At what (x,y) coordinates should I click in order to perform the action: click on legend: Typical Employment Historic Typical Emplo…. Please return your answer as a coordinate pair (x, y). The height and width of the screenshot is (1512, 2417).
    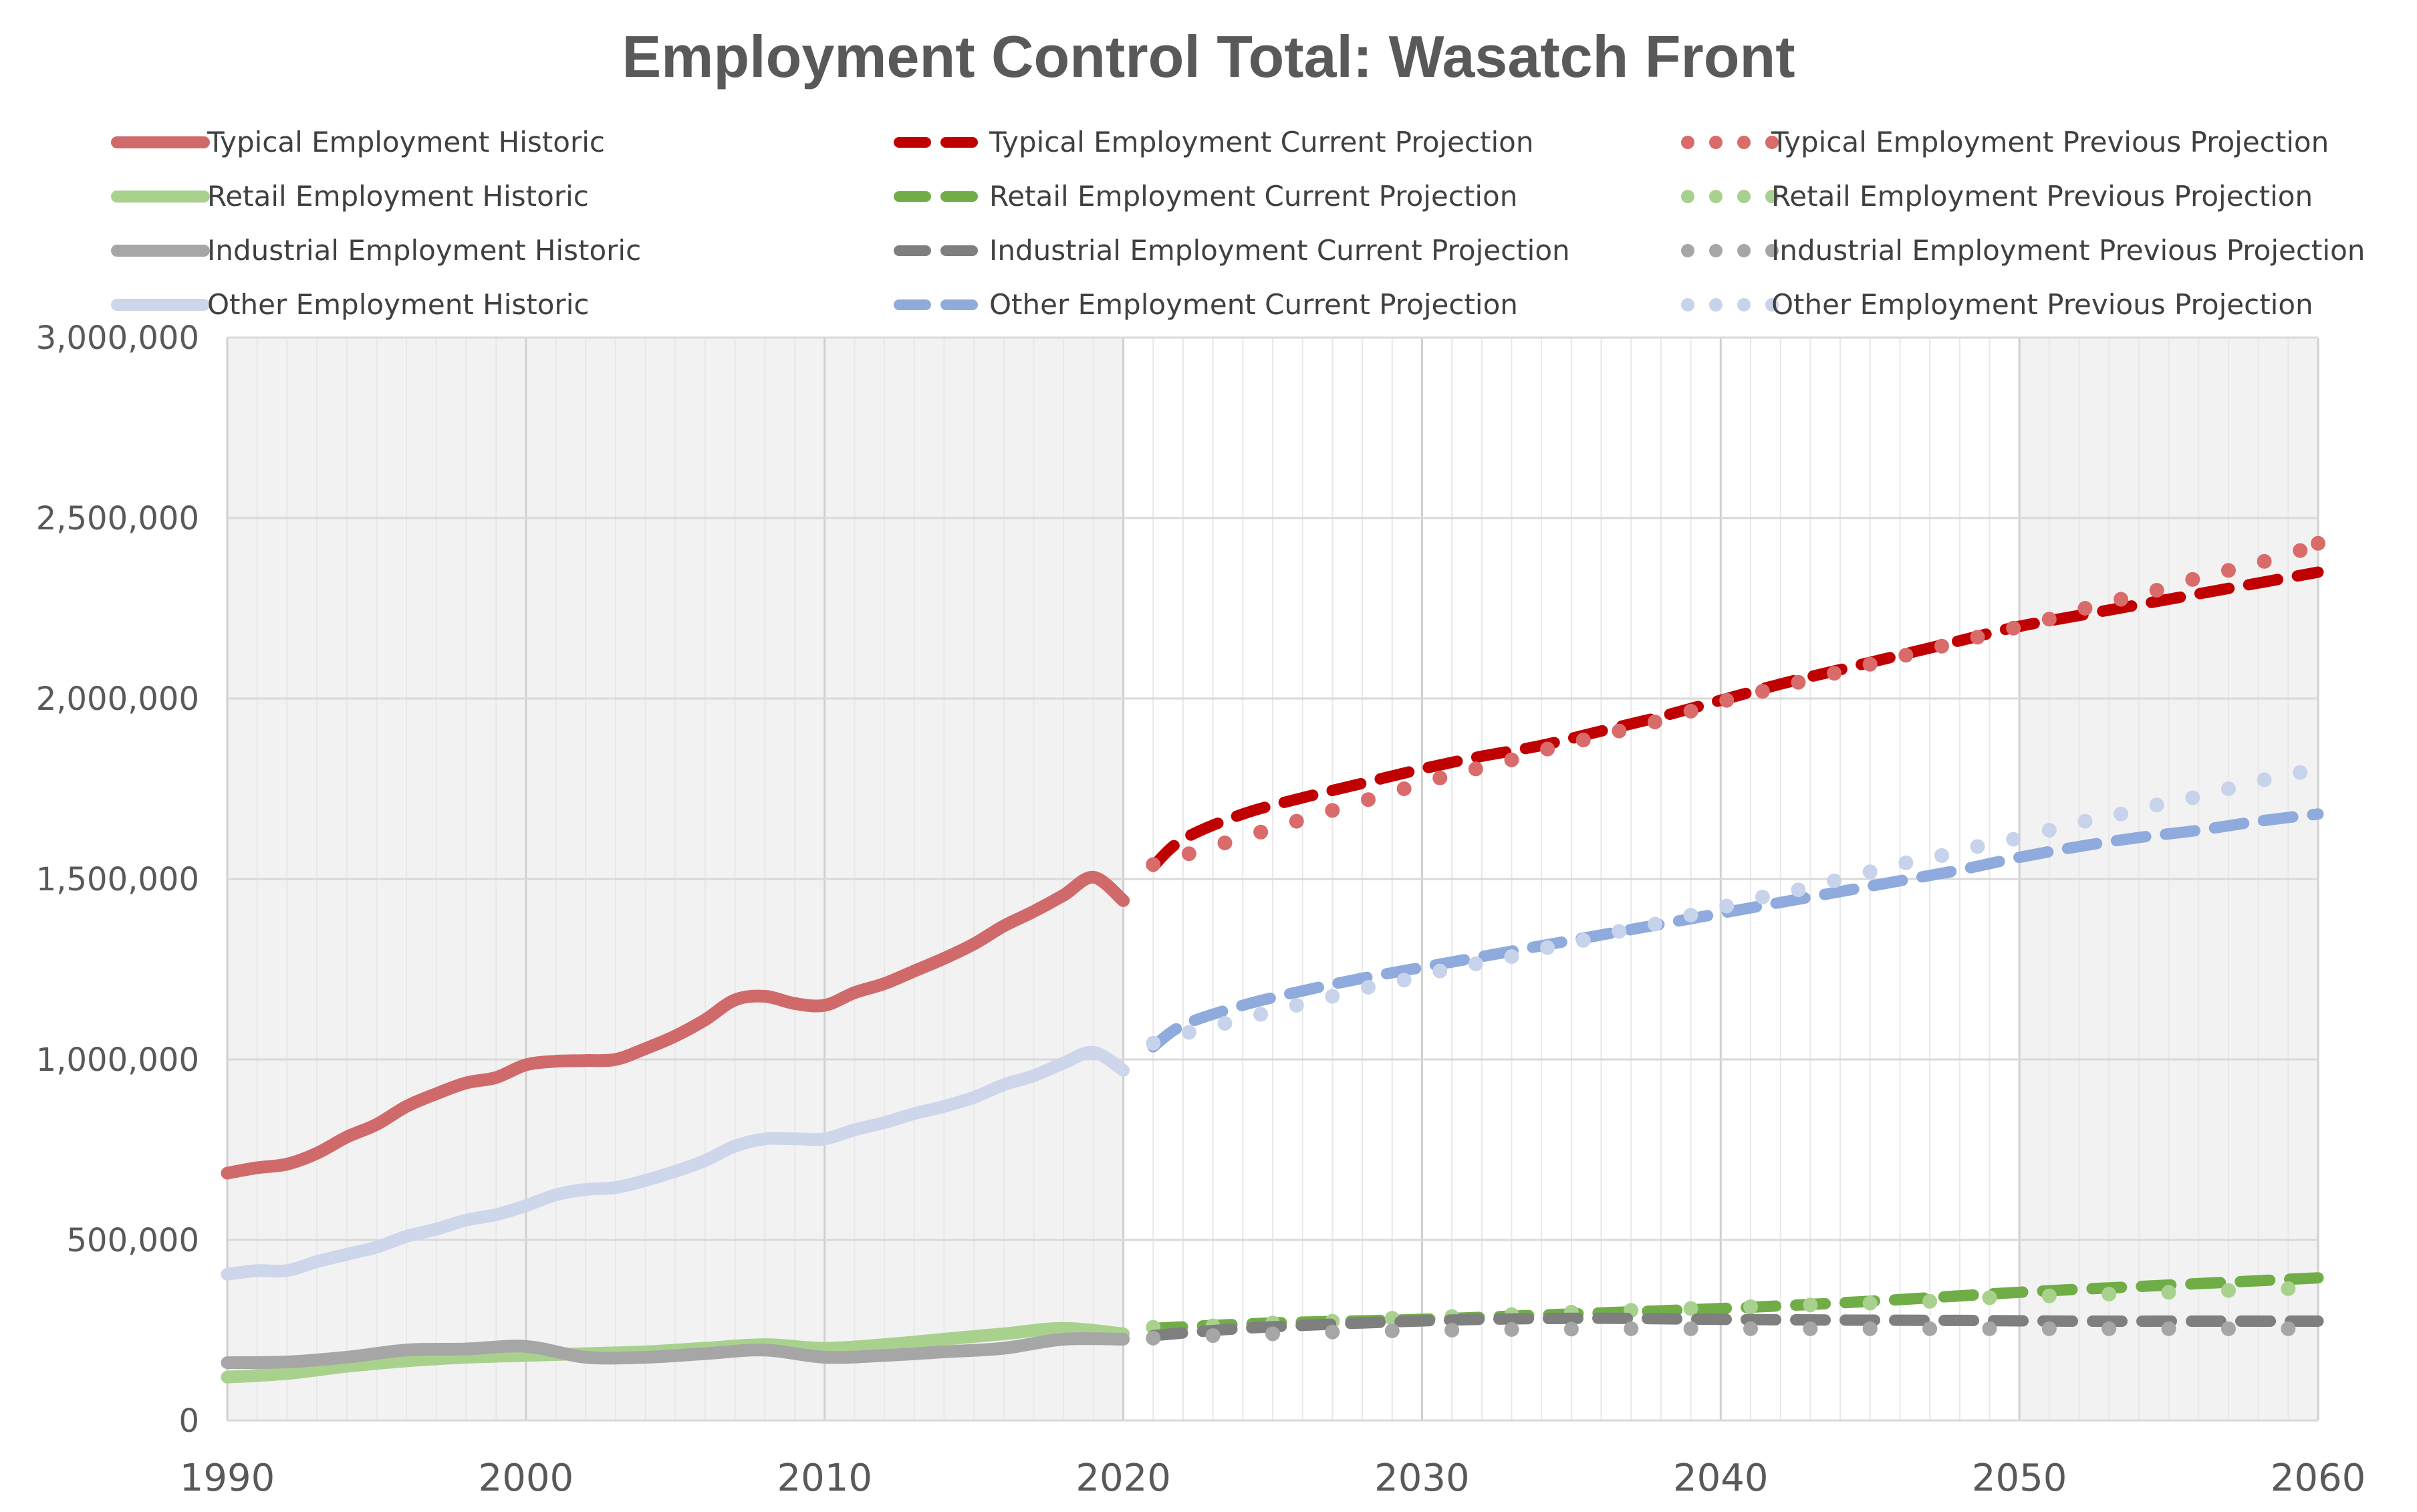
    Looking at the image, I should click on (1238, 223).